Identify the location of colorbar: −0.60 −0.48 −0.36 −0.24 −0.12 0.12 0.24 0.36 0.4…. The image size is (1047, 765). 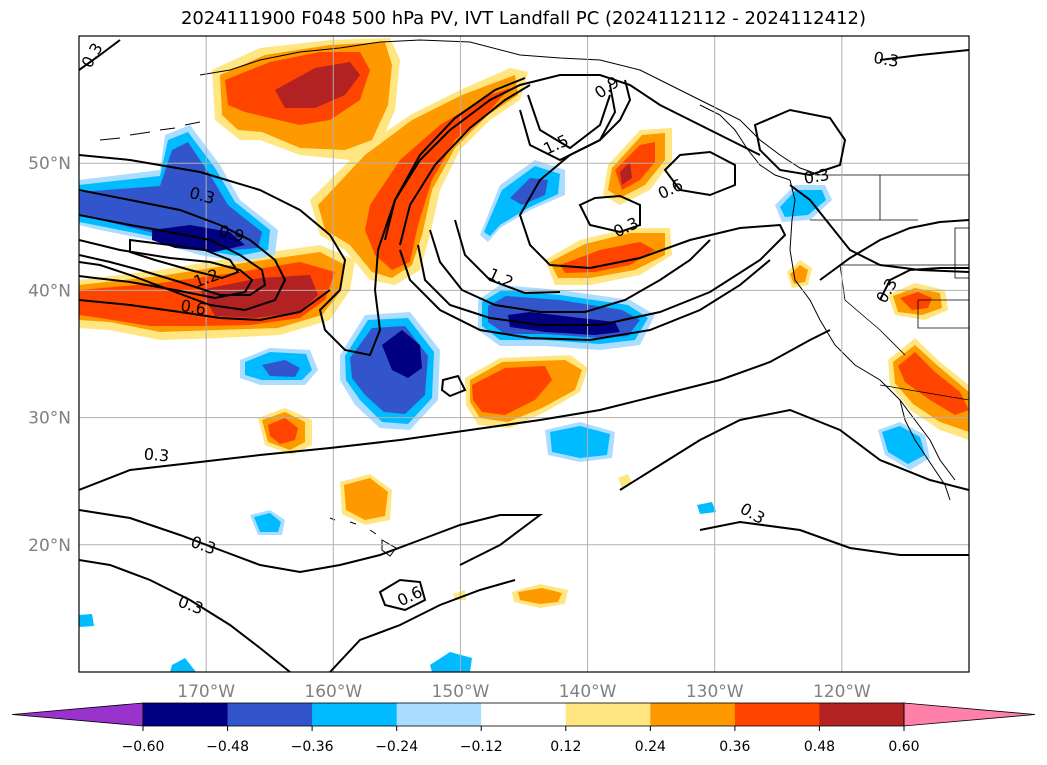
(523, 728).